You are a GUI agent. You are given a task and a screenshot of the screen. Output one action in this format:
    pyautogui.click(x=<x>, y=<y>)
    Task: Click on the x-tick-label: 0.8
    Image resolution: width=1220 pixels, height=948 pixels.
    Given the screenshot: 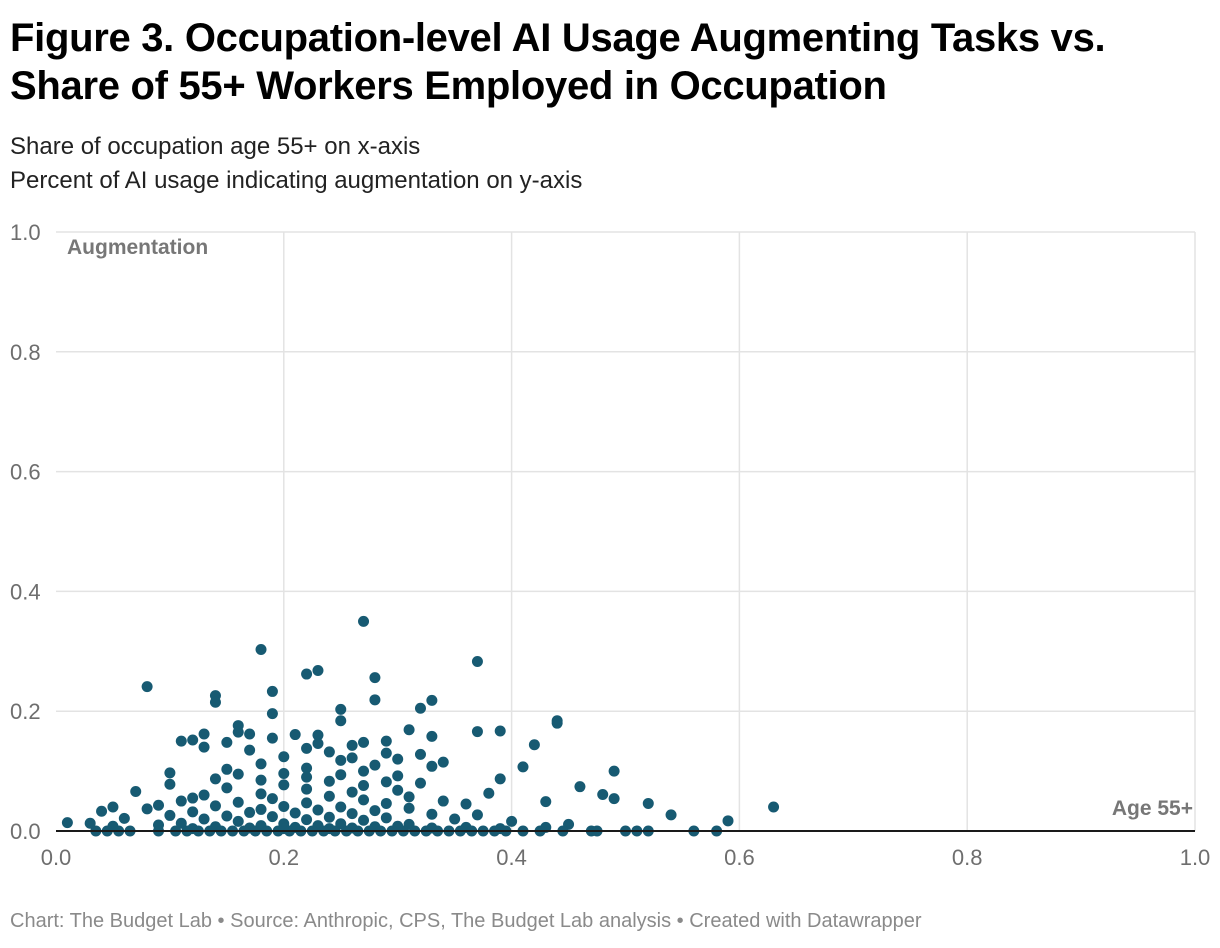 What is the action you would take?
    pyautogui.click(x=967, y=857)
    